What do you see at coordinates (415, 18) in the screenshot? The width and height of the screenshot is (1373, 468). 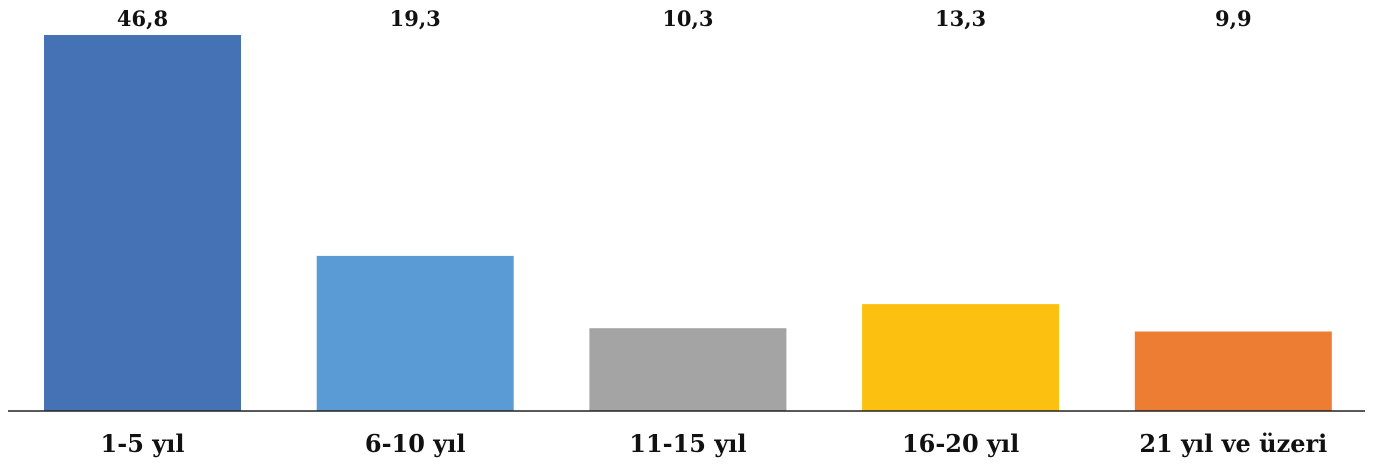 I see `value-label-2: 19,3` at bounding box center [415, 18].